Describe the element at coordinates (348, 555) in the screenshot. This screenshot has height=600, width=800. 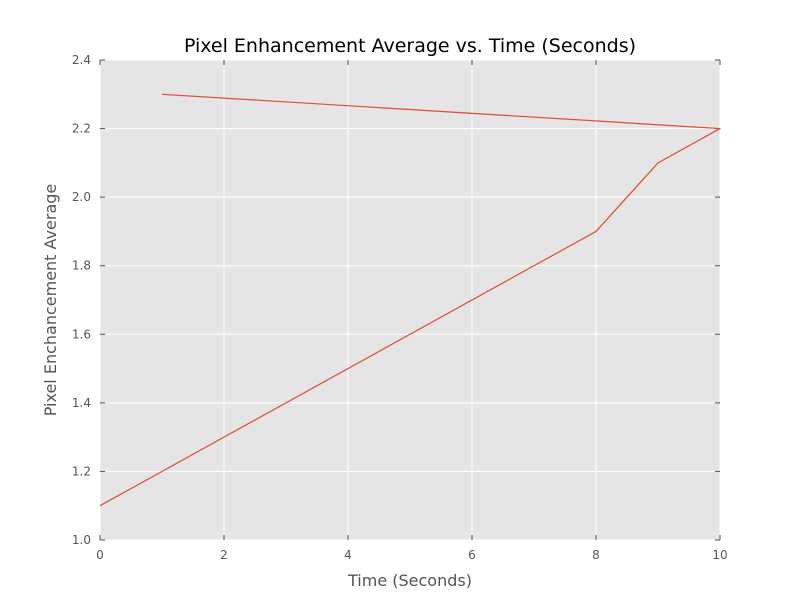
I see `x-tick-label: 4` at that location.